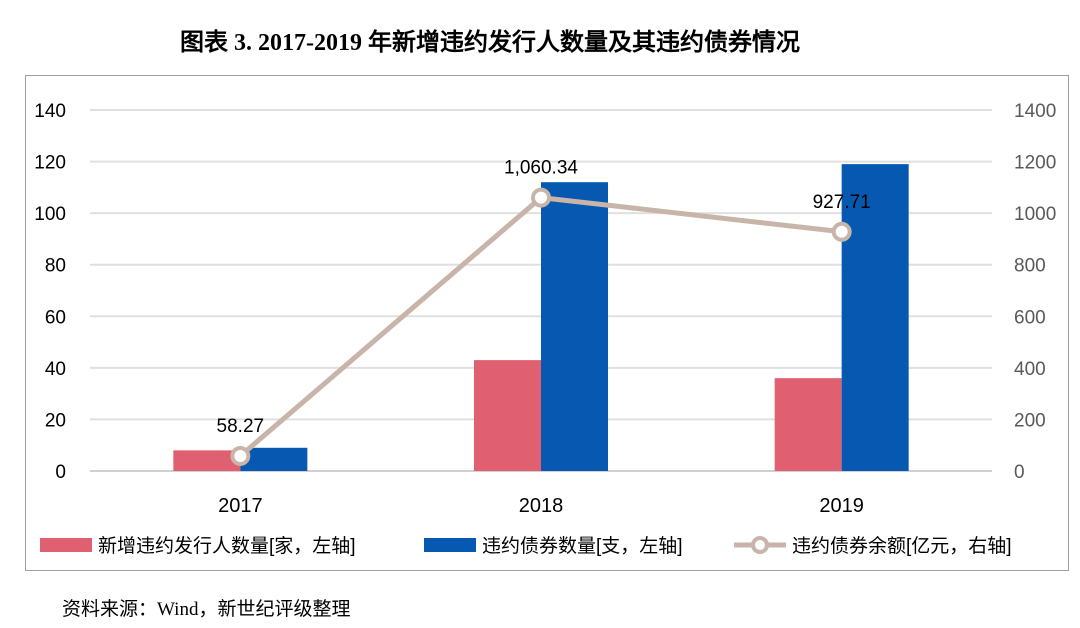  What do you see at coordinates (50, 214) in the screenshot?
I see `left-tick-label: 100` at bounding box center [50, 214].